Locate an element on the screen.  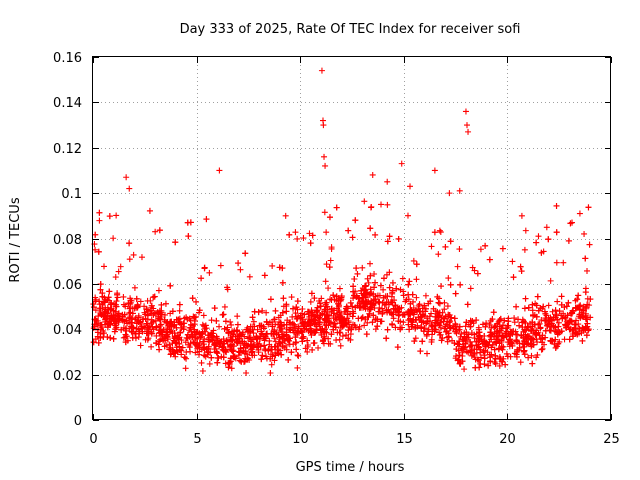
y-tick-label: 0.08 is located at coordinates (67, 240).